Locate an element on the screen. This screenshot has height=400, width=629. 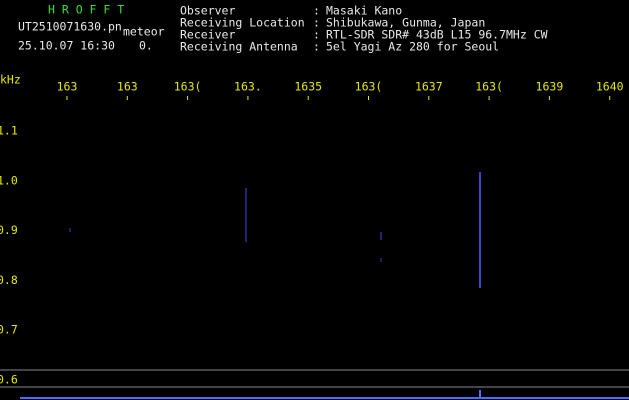
y-tick-label: 0.7 is located at coordinates (9, 330).